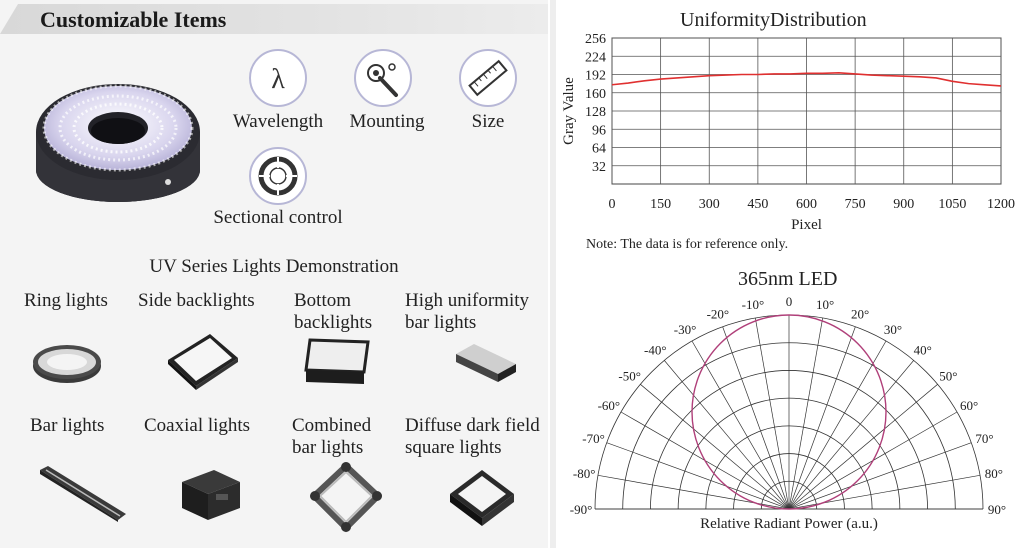 The image size is (1034, 548). What do you see at coordinates (278, 121) in the screenshot?
I see `item-label-wavelength: Wavelength` at bounding box center [278, 121].